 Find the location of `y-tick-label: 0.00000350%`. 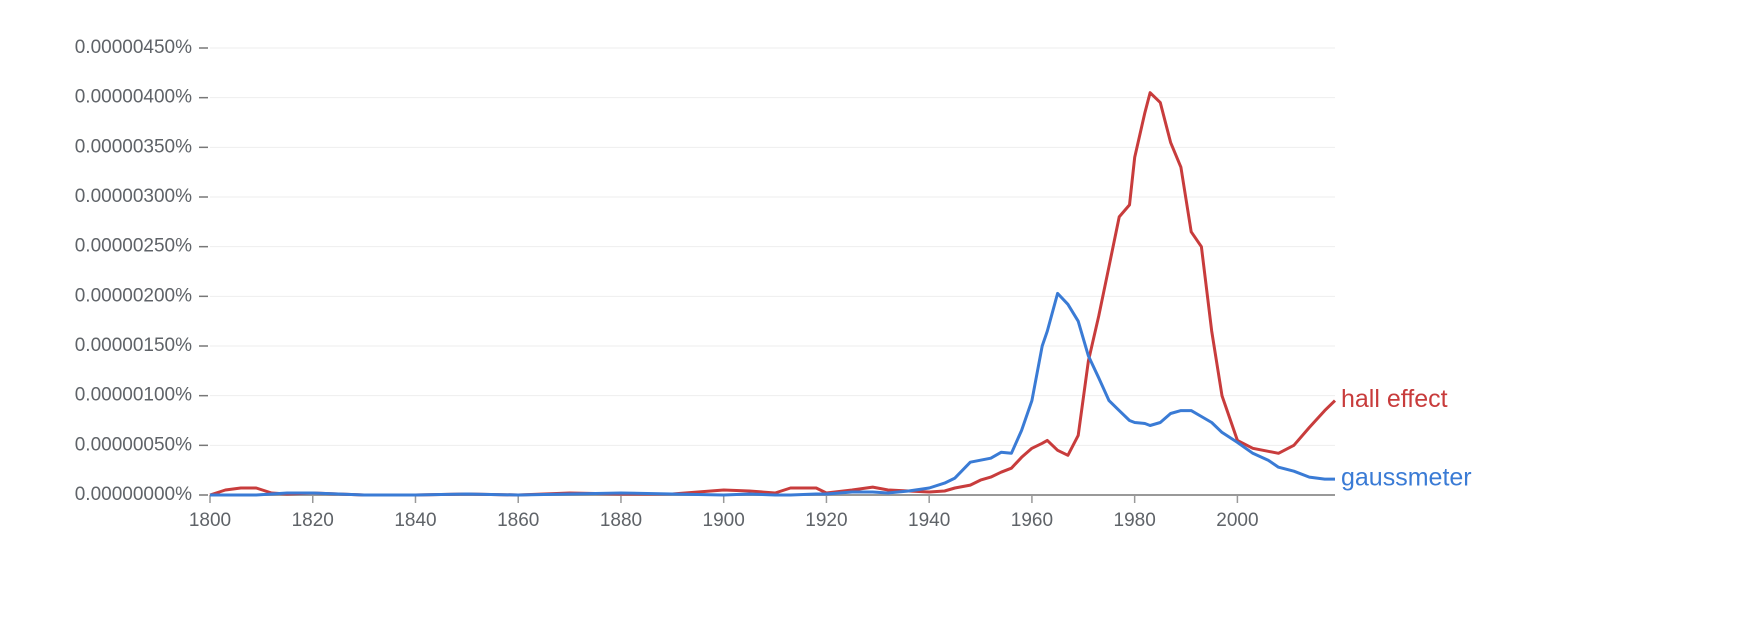

y-tick-label: 0.00000350% is located at coordinates (133, 146).